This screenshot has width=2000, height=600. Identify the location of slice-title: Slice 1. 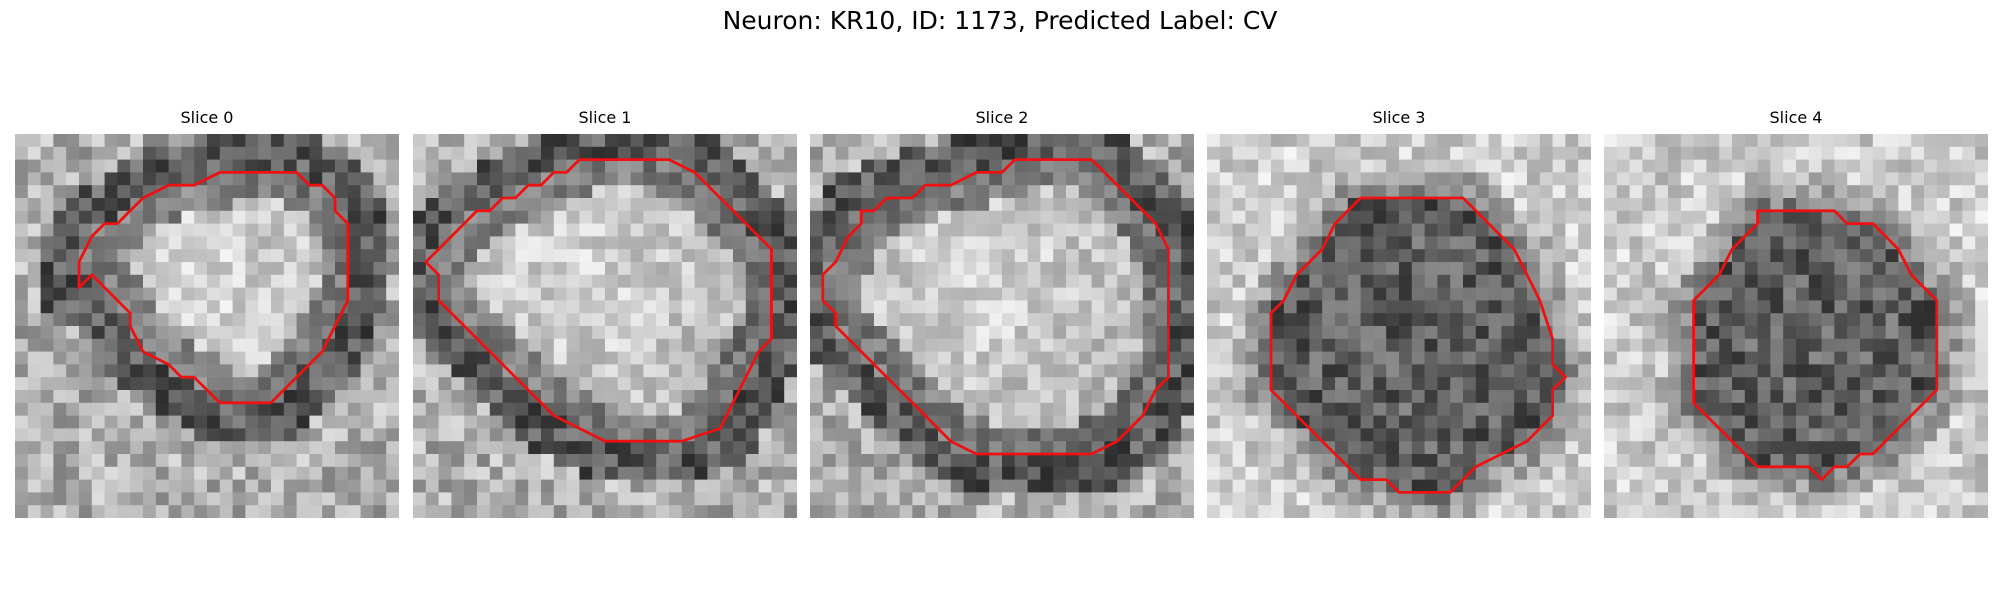
(605, 117).